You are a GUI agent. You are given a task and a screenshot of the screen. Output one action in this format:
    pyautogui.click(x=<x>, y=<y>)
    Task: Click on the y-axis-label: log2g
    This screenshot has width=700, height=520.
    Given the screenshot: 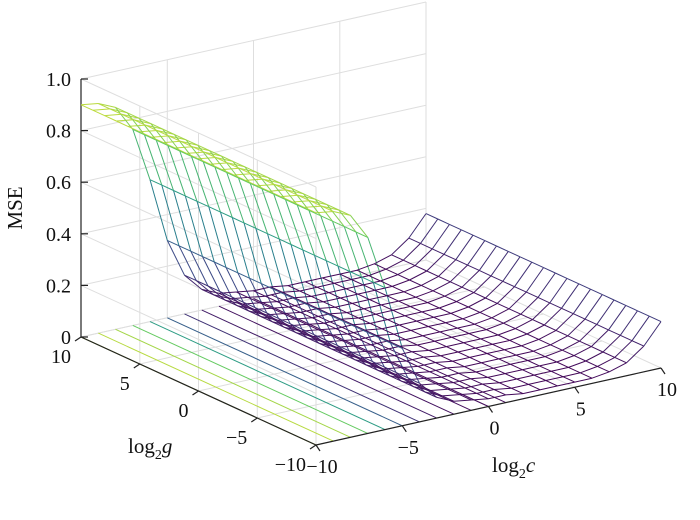 What is the action you would take?
    pyautogui.click(x=150, y=448)
    